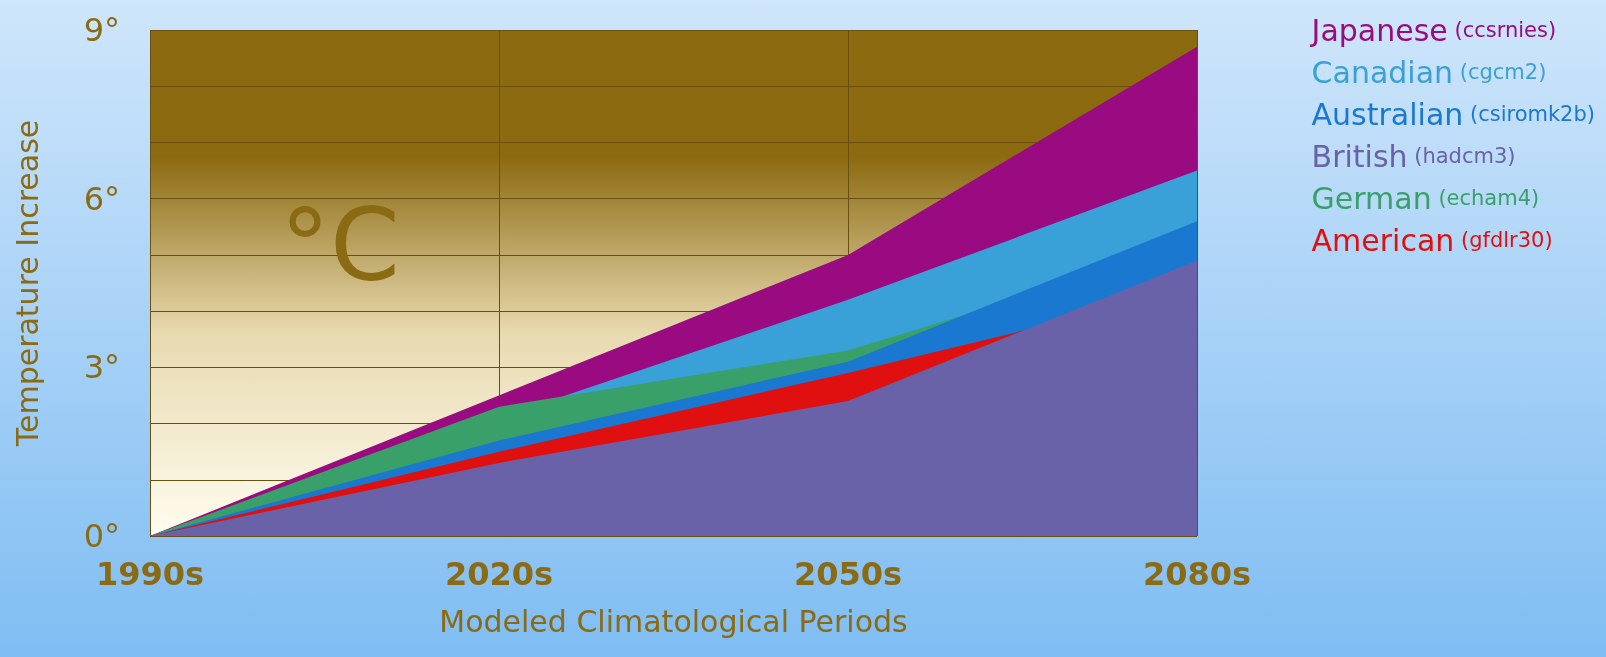 The image size is (1606, 657). What do you see at coordinates (1413, 156) in the screenshot?
I see `text: British (hadcm3)` at bounding box center [1413, 156].